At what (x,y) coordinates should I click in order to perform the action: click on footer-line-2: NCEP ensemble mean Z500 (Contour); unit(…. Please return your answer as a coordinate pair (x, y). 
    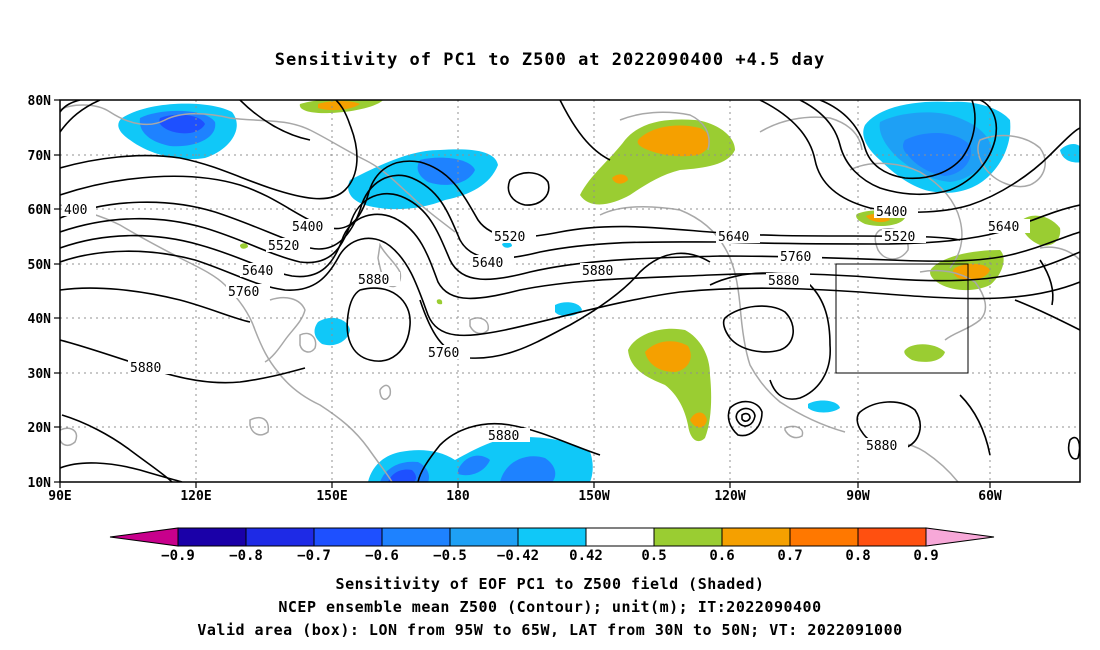
    Looking at the image, I should click on (550, 607).